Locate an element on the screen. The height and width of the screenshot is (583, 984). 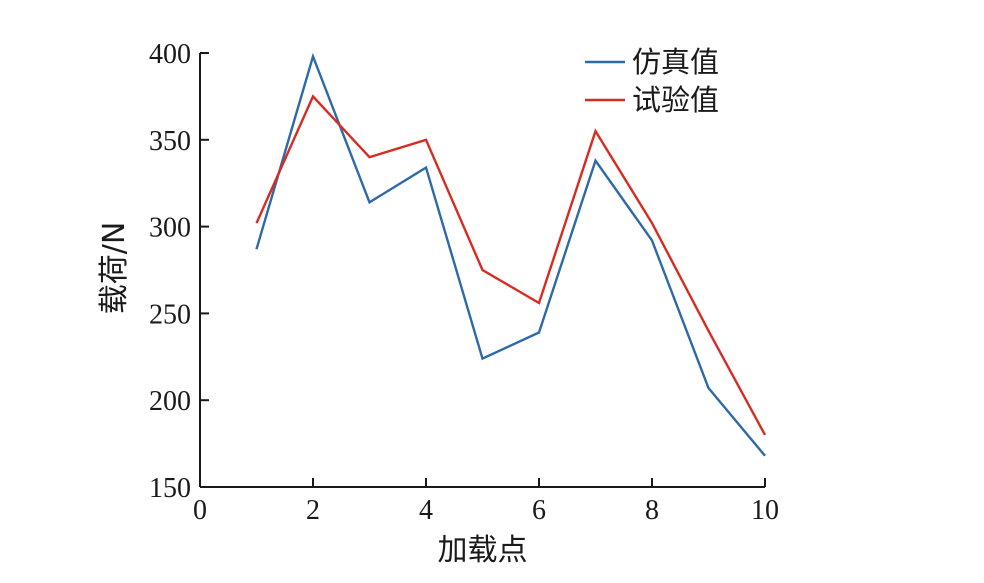
y-ticks: 150 200 250 300 350 400 is located at coordinates (179, 271).